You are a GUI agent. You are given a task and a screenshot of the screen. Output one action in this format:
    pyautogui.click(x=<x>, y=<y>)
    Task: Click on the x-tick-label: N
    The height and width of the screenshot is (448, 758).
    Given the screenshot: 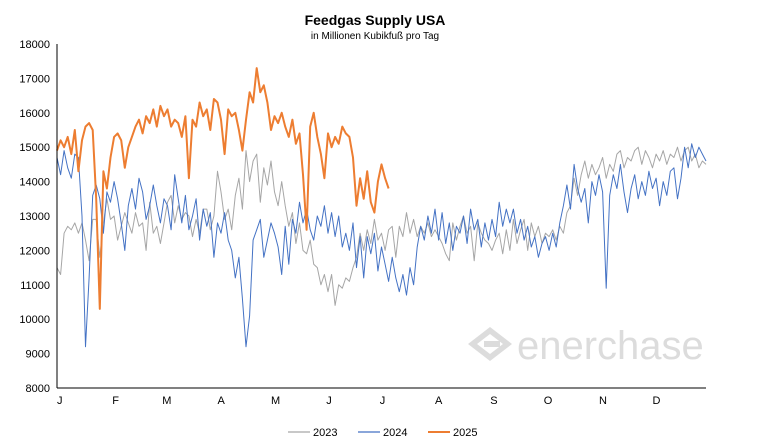 What is the action you would take?
    pyautogui.click(x=603, y=401)
    